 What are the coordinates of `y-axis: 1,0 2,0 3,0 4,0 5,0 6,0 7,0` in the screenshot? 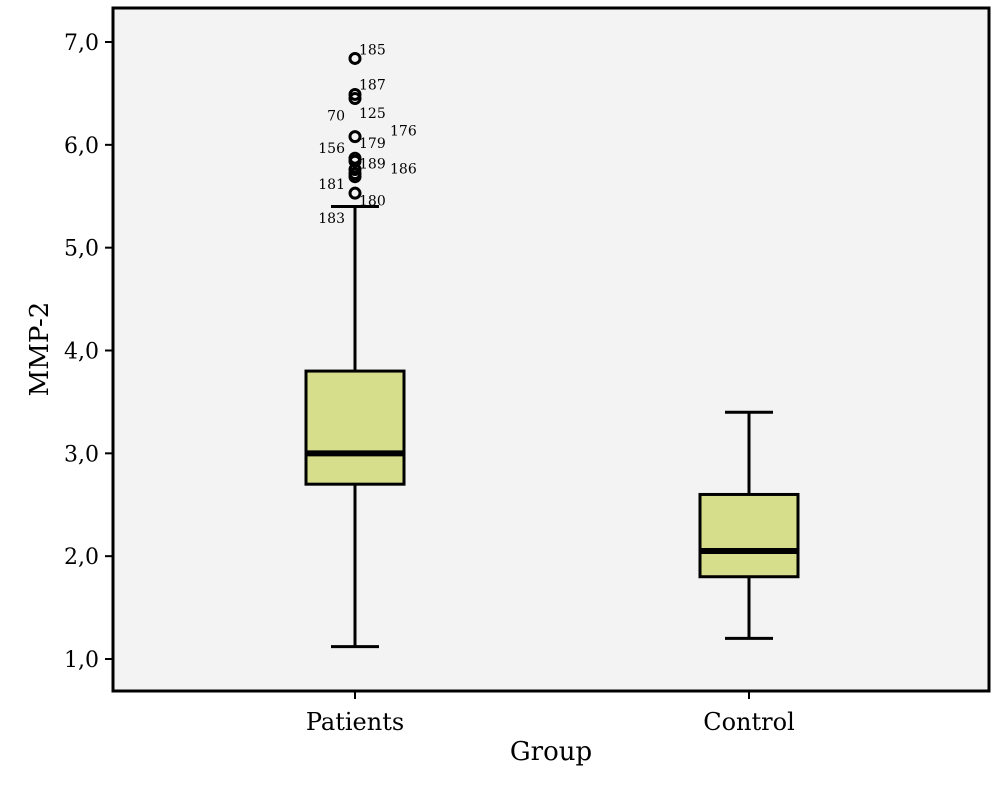 It's located at (88, 352).